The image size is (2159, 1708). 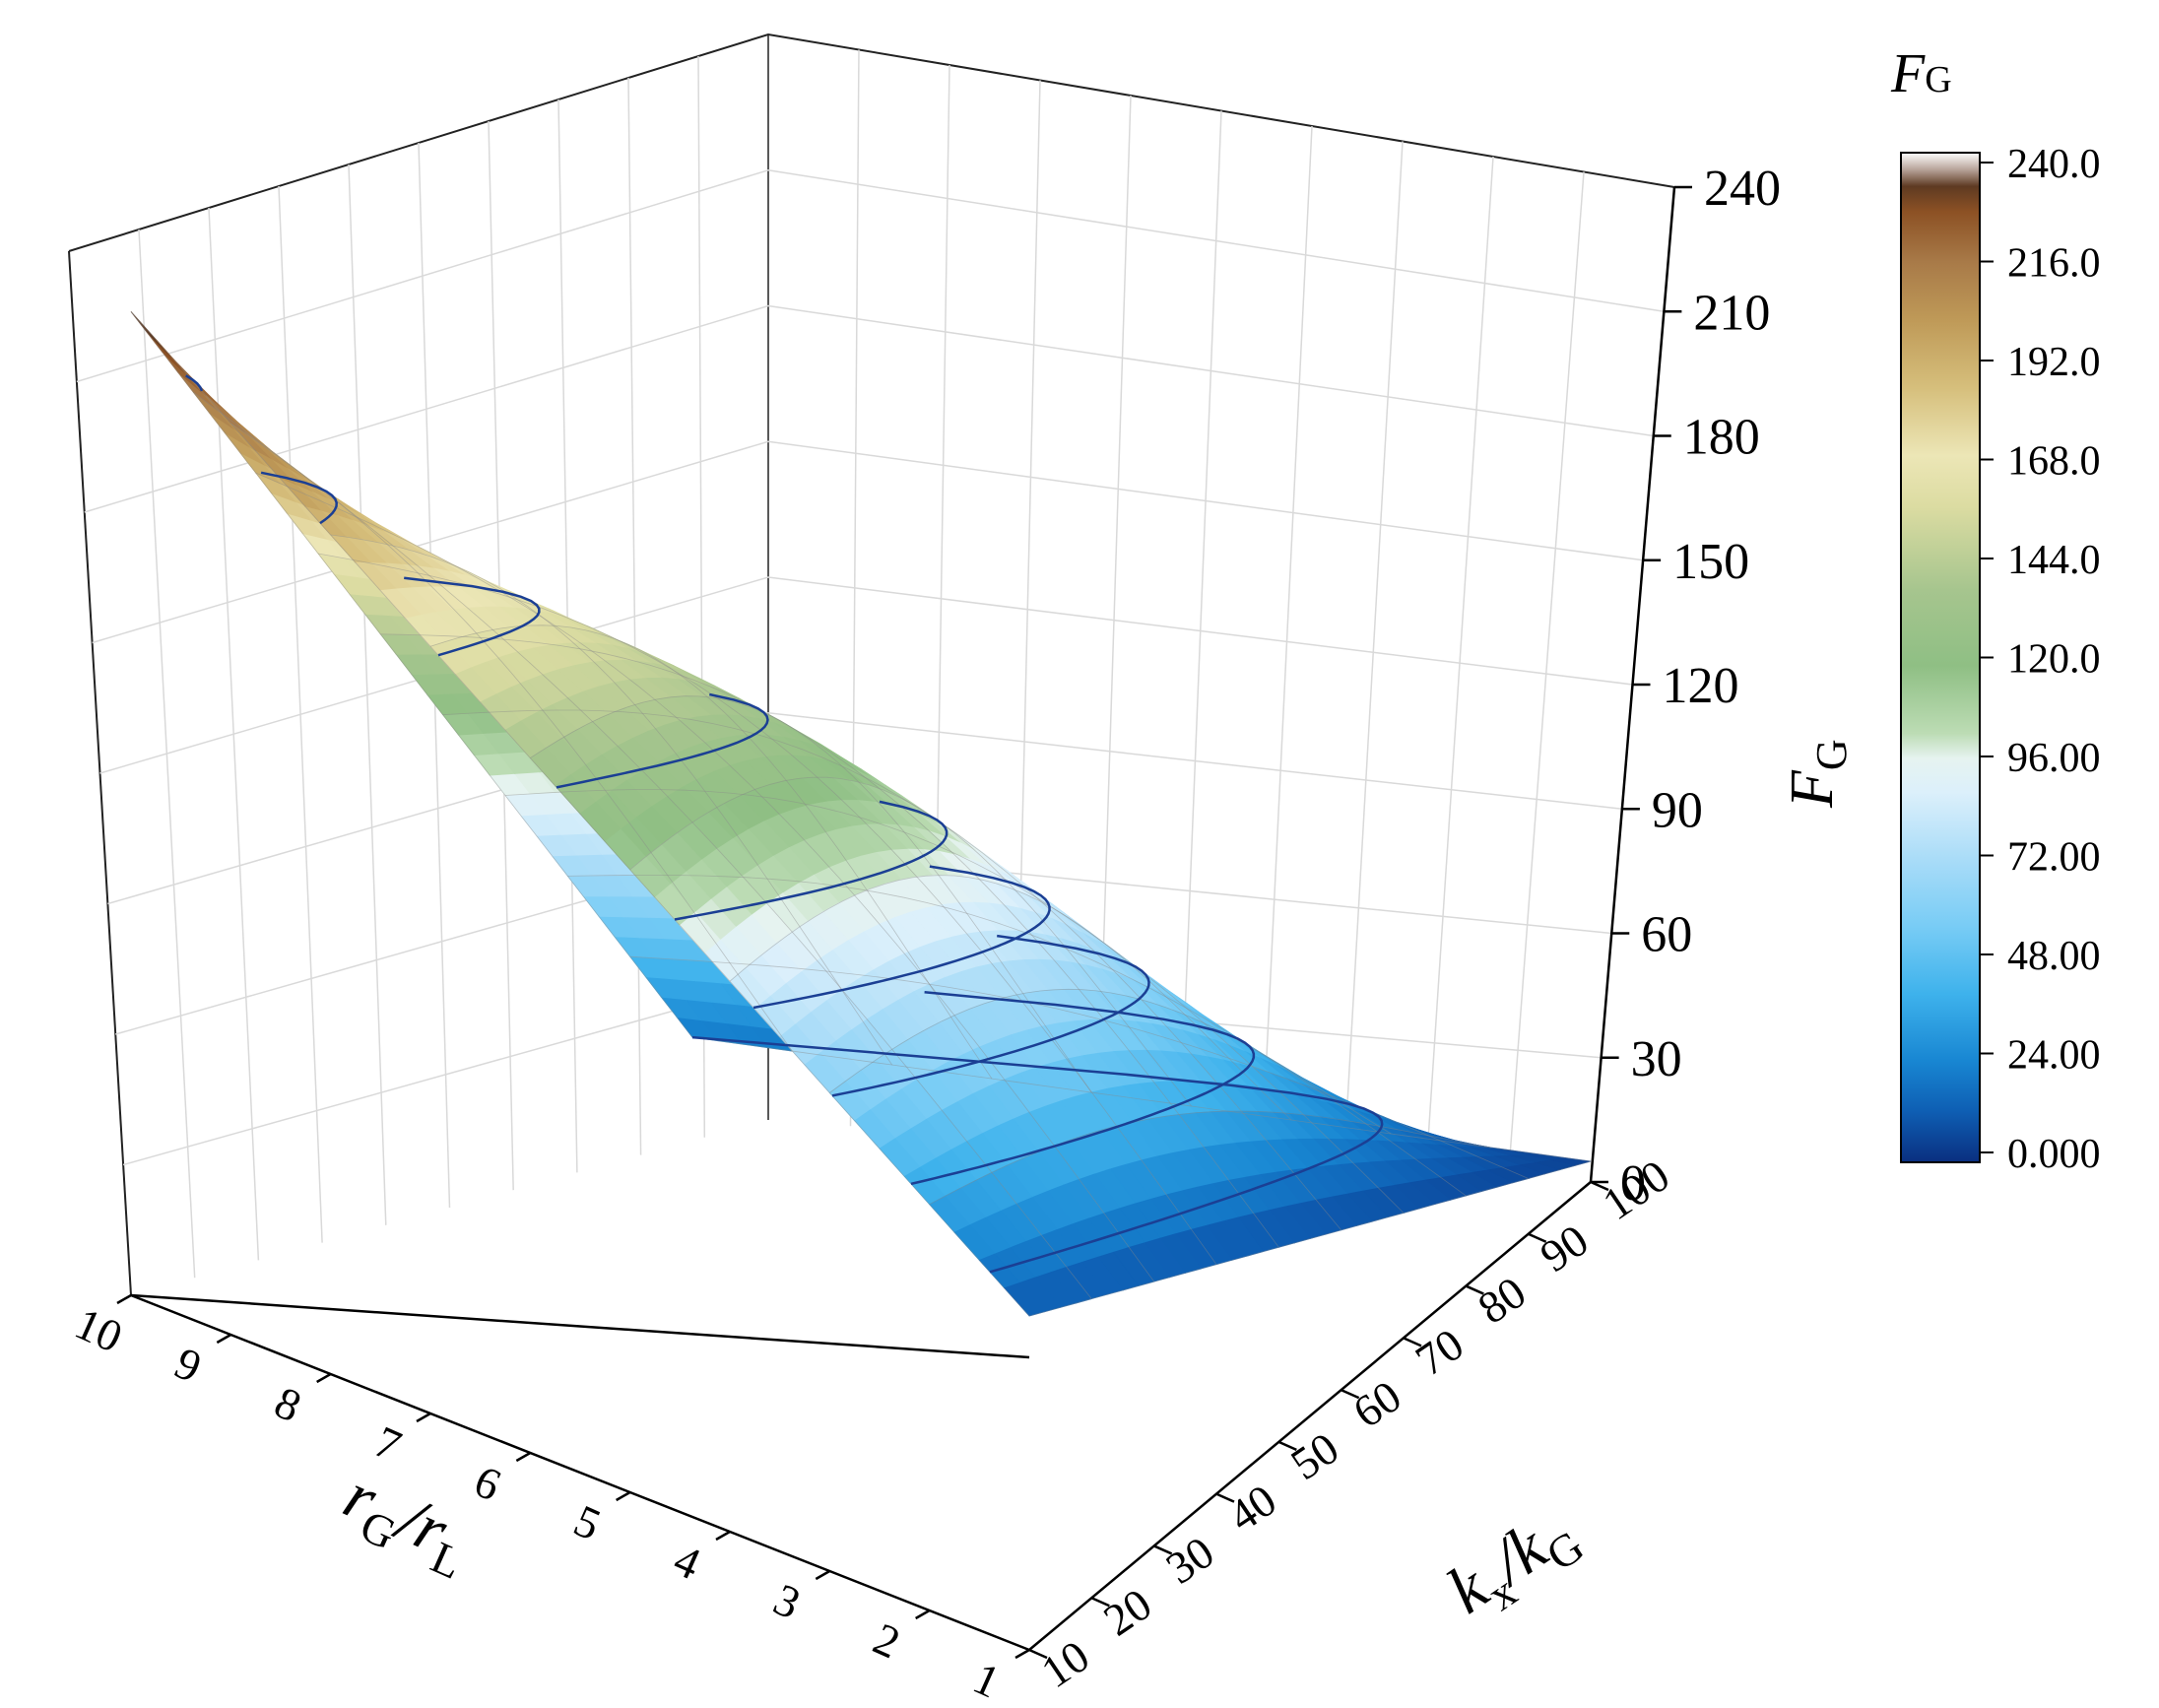 What do you see at coordinates (188, 1365) in the screenshot?
I see `x-axis-tick-label: 9` at bounding box center [188, 1365].